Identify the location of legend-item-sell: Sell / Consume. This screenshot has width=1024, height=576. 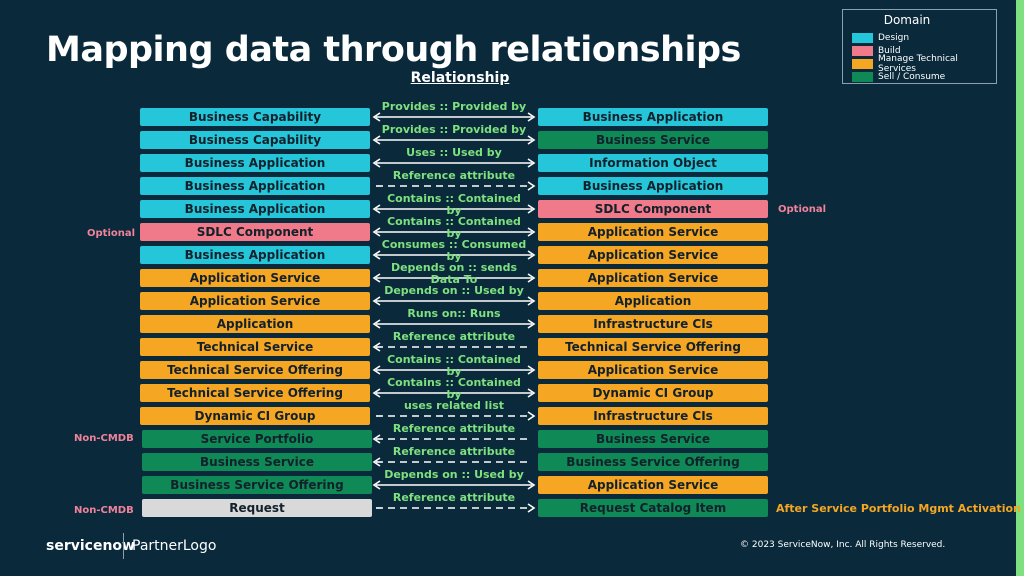
(898, 76).